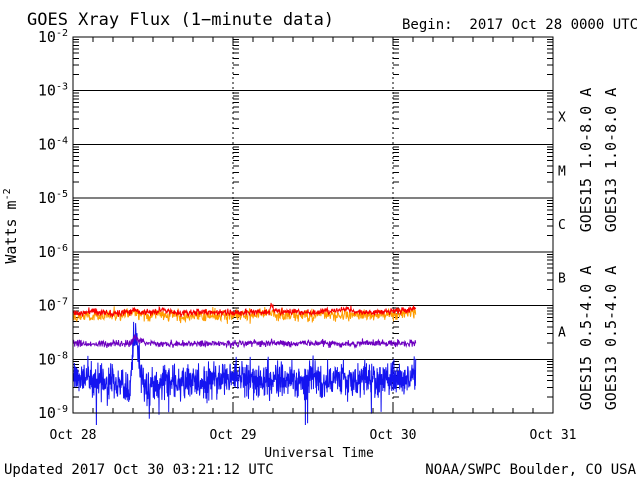 Image resolution: width=640 pixels, height=480 pixels. What do you see at coordinates (73, 435) in the screenshot?
I see `x-tick-label: Oct 28` at bounding box center [73, 435].